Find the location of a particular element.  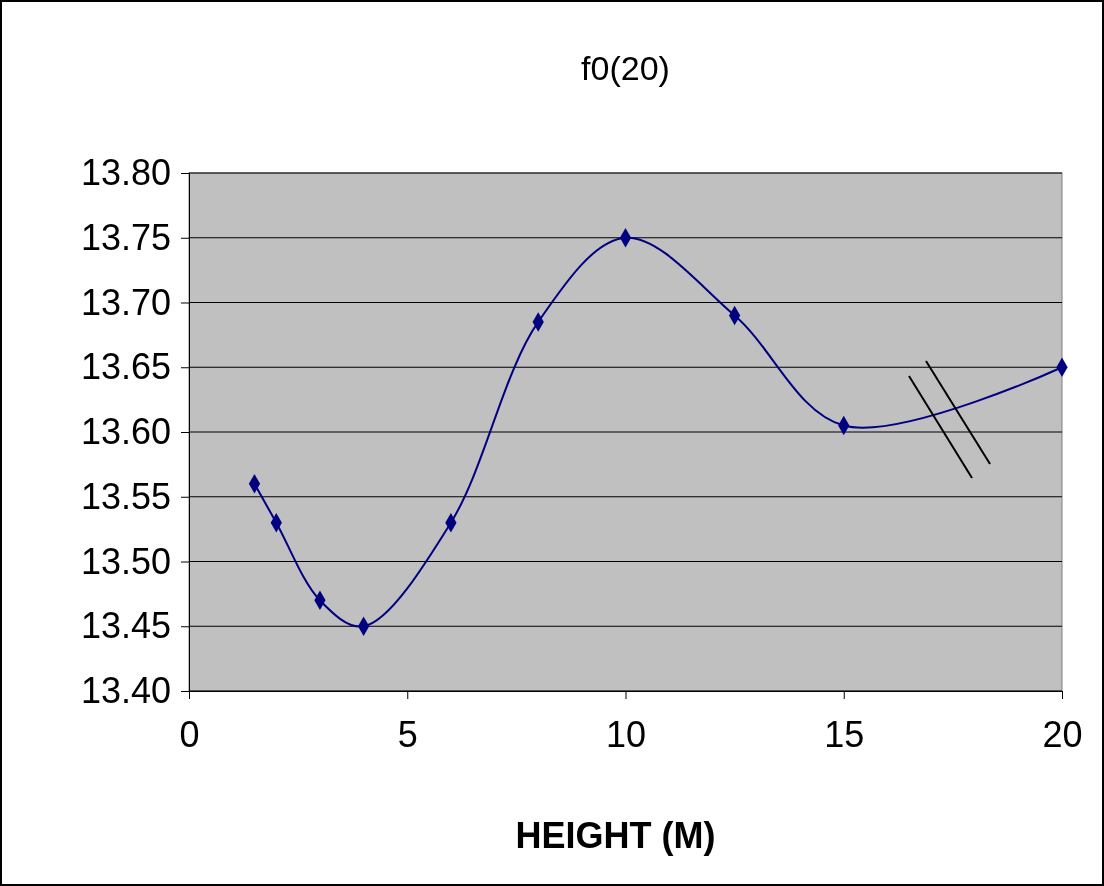

y-tick-label: 13.50 is located at coordinates (125, 561).